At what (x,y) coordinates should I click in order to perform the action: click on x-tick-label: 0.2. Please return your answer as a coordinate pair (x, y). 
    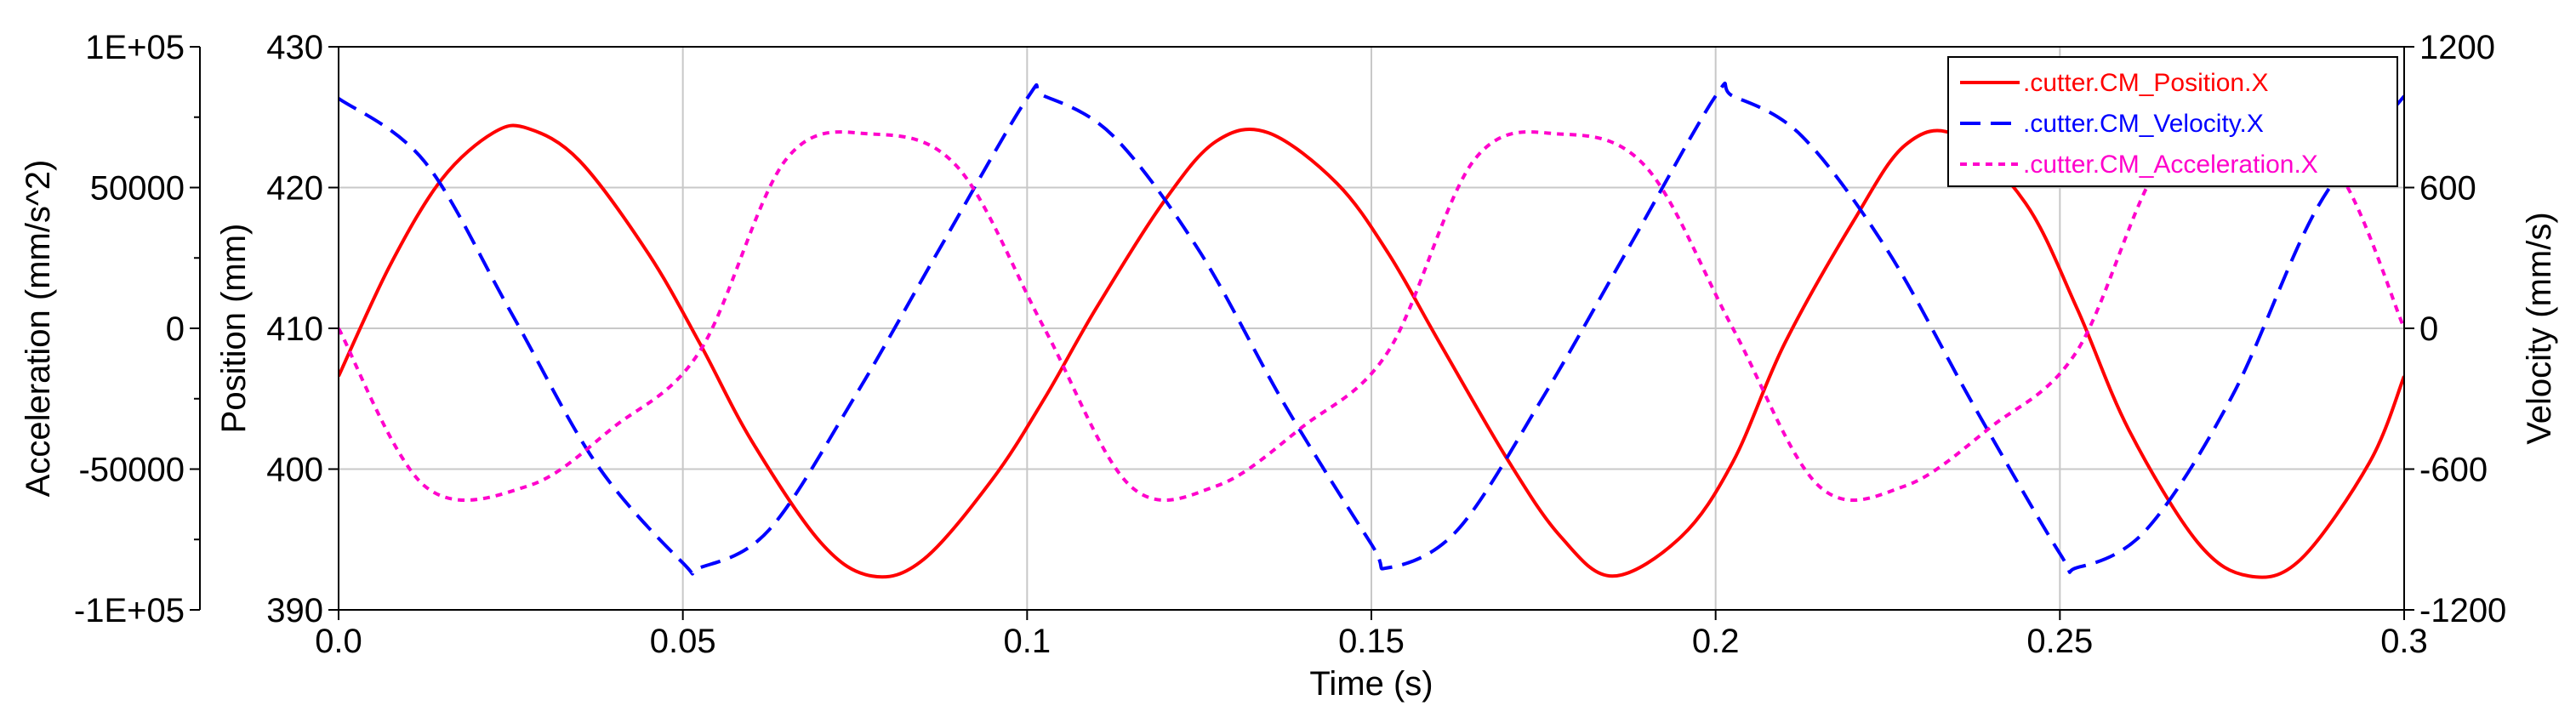
    Looking at the image, I should click on (1716, 641).